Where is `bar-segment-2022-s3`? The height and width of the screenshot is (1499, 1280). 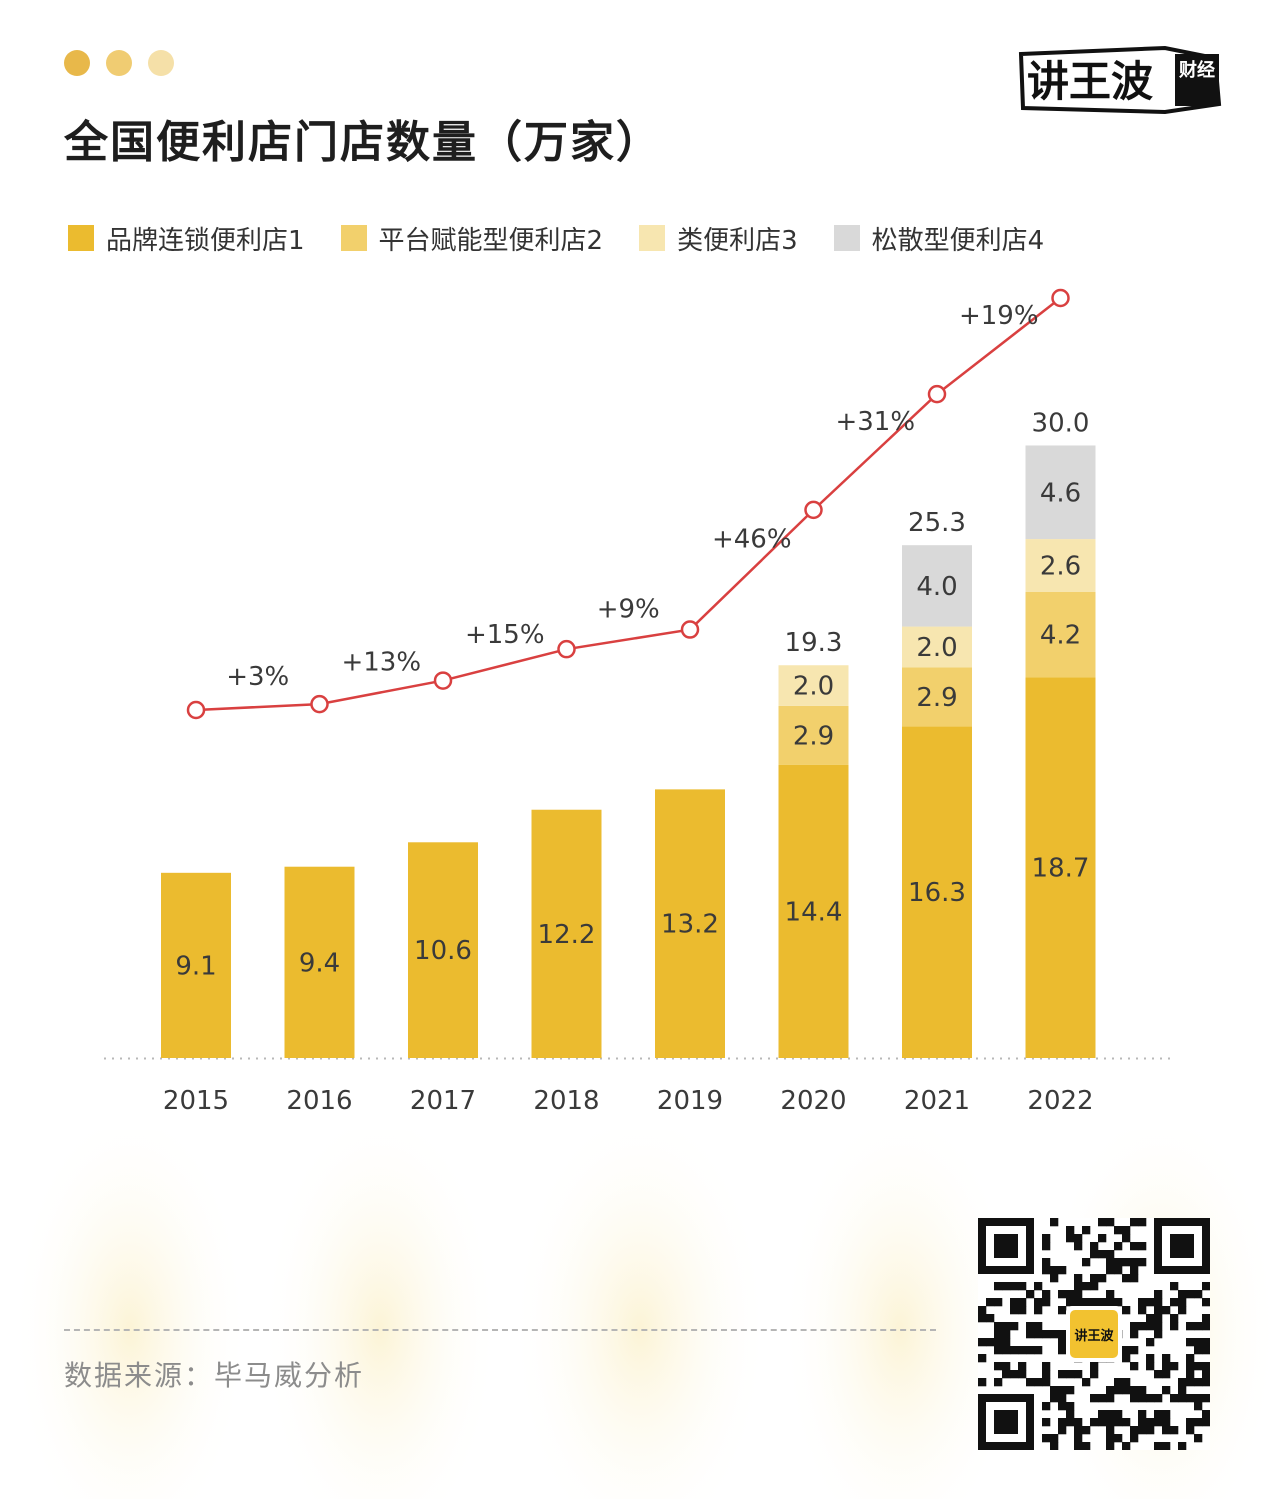
bar-segment-2022-s3 is located at coordinates (1060, 565).